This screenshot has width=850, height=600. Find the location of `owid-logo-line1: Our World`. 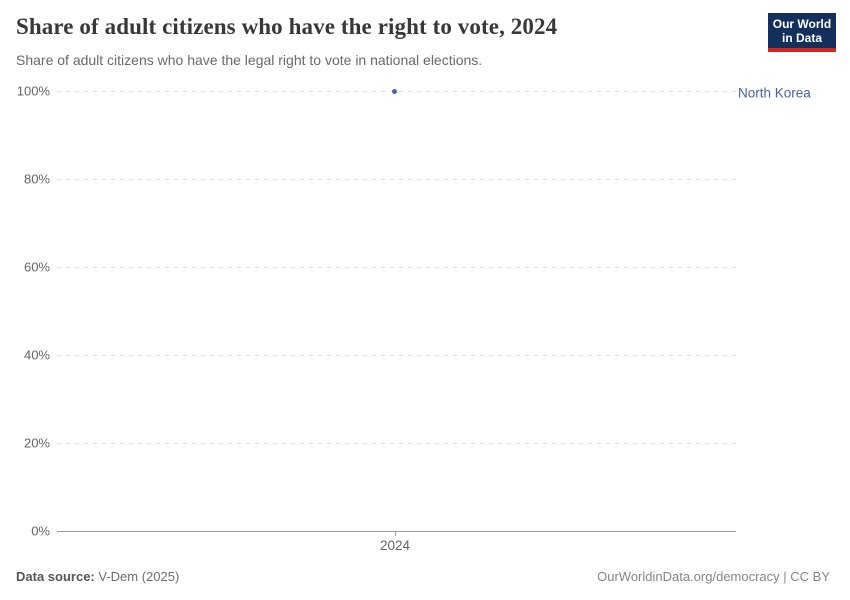

owid-logo-line1: Our World is located at coordinates (802, 24).